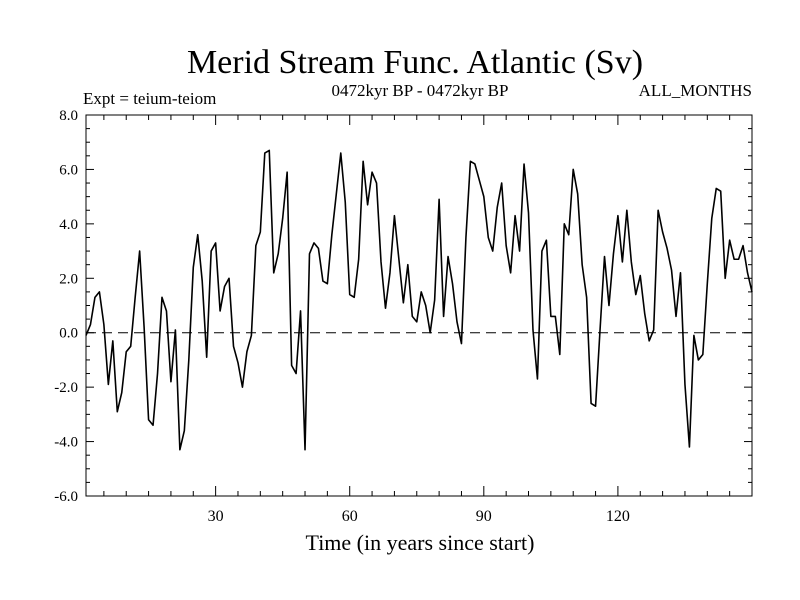 The width and height of the screenshot is (800, 600). I want to click on x-tick-label: 90, so click(484, 516).